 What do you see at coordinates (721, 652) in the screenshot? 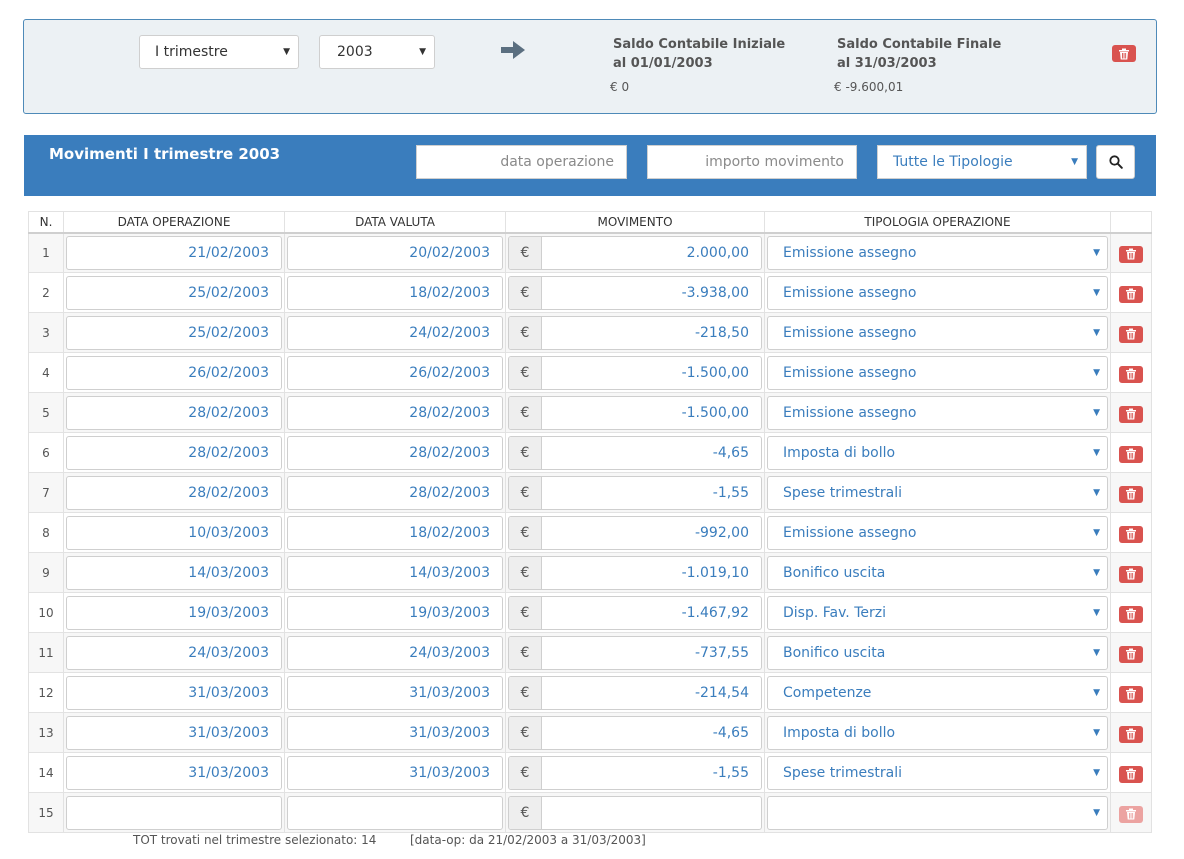
I see `movimento-input: -737,55` at bounding box center [721, 652].